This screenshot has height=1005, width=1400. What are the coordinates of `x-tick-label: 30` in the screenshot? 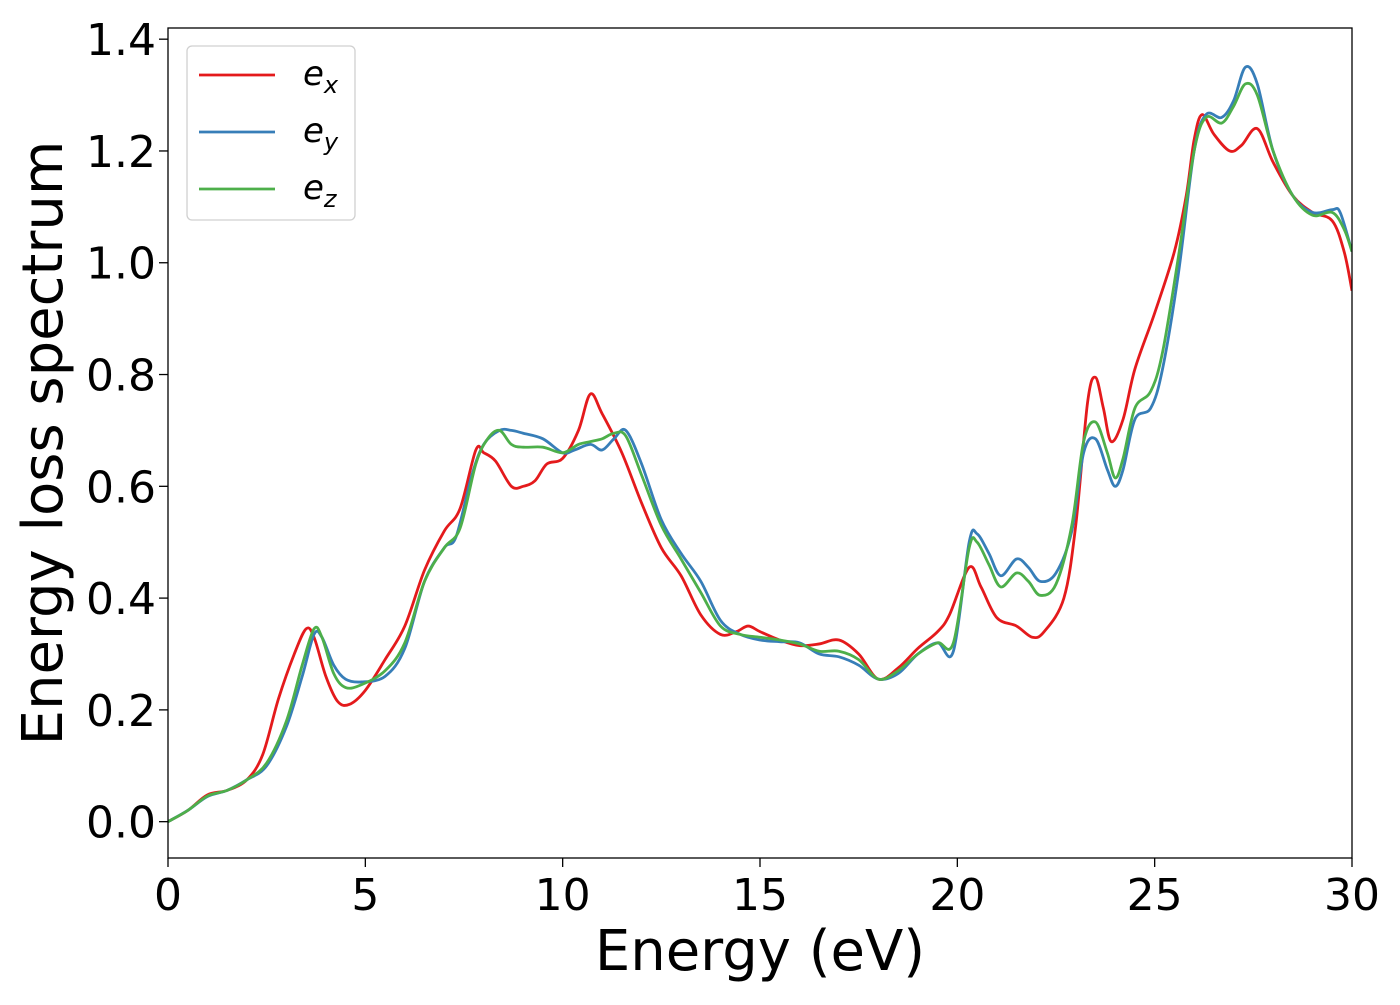 It's located at (1352, 895).